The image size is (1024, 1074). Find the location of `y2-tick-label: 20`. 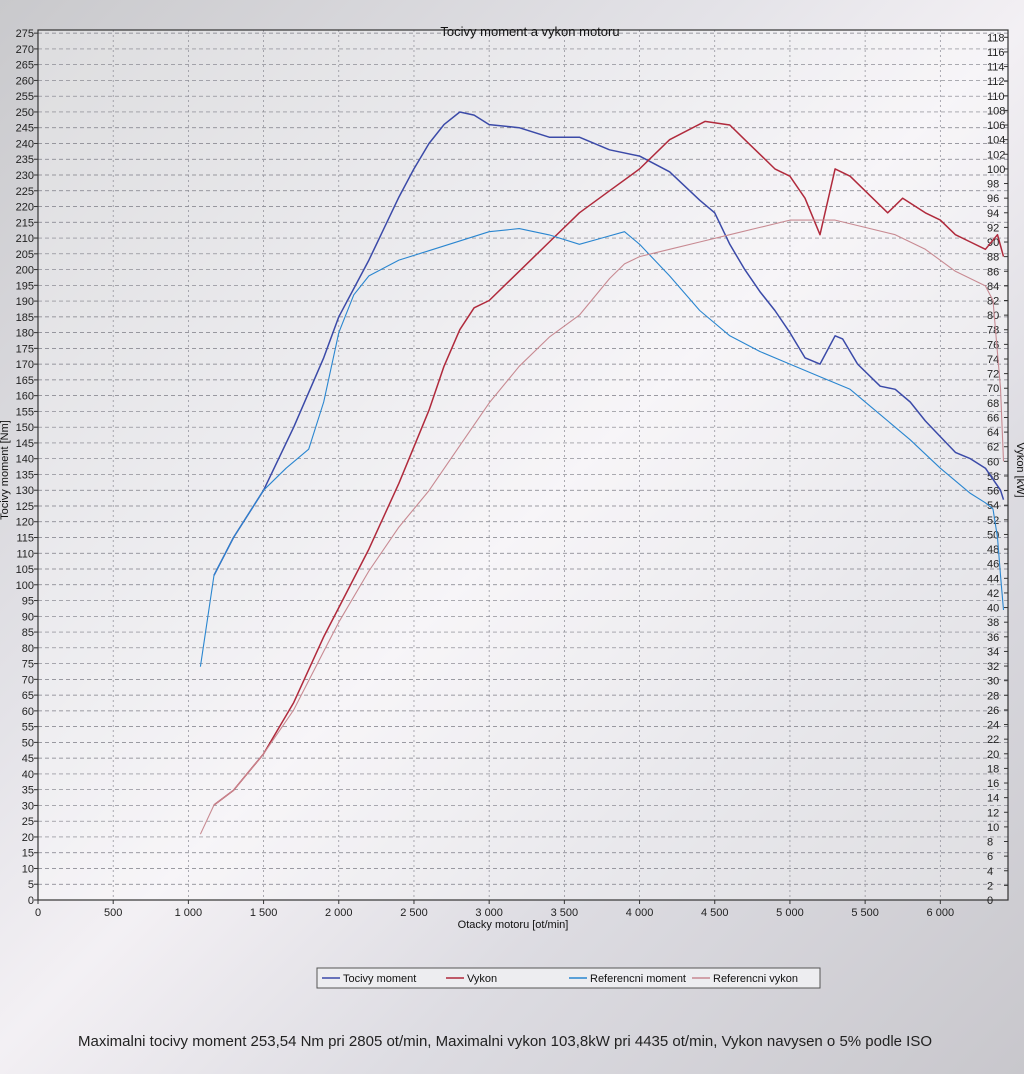

y2-tick-label: 20 is located at coordinates (993, 755).